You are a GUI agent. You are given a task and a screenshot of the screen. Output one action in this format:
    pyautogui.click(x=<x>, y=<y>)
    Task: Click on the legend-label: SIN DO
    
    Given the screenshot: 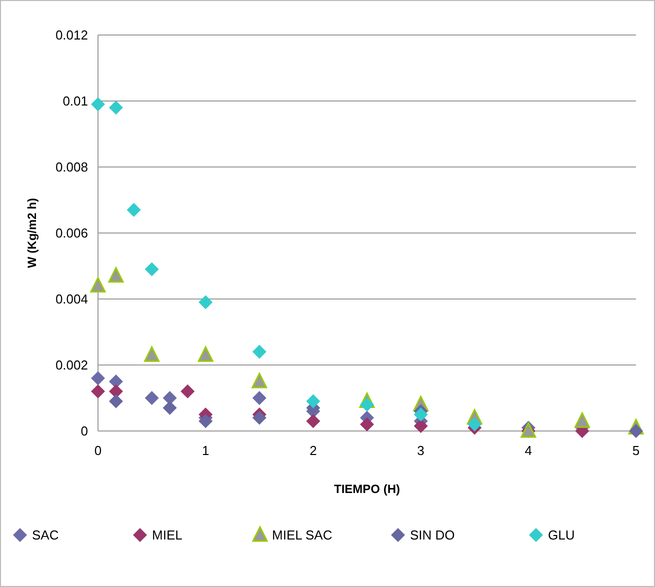 What is the action you would take?
    pyautogui.click(x=432, y=535)
    